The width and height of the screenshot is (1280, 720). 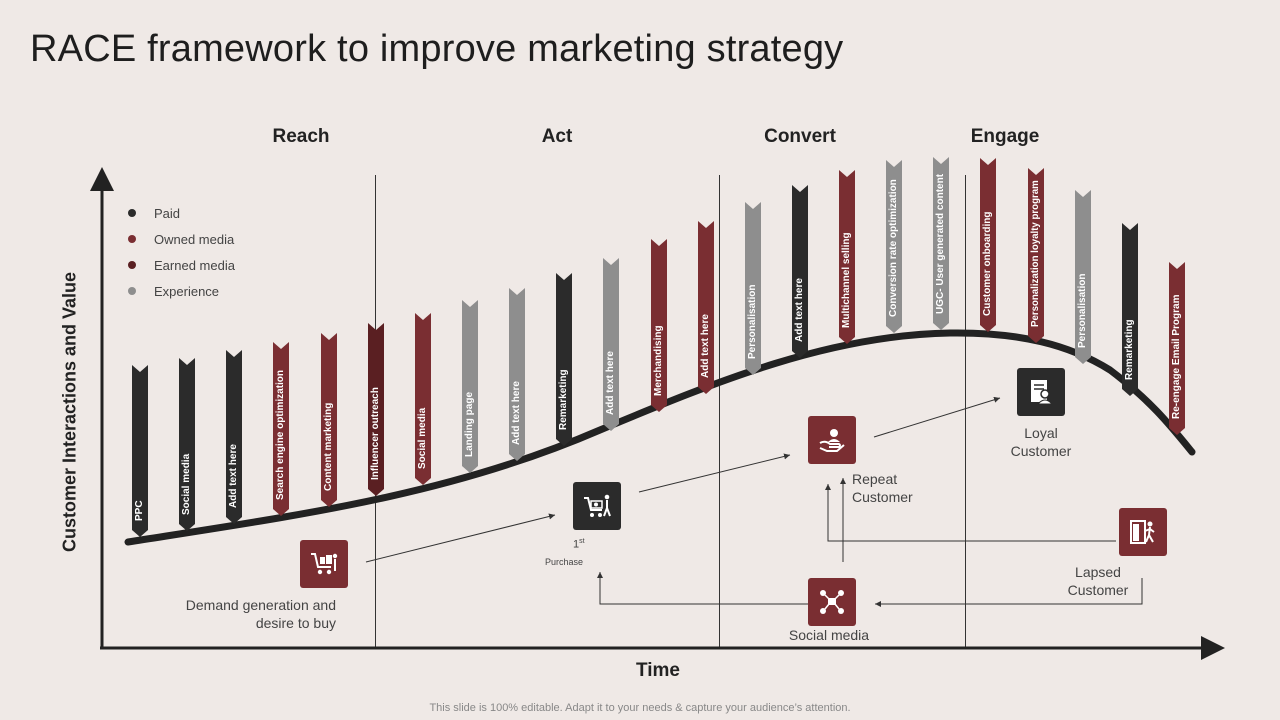 I want to click on legend-item-paid: Paid, so click(x=181, y=213).